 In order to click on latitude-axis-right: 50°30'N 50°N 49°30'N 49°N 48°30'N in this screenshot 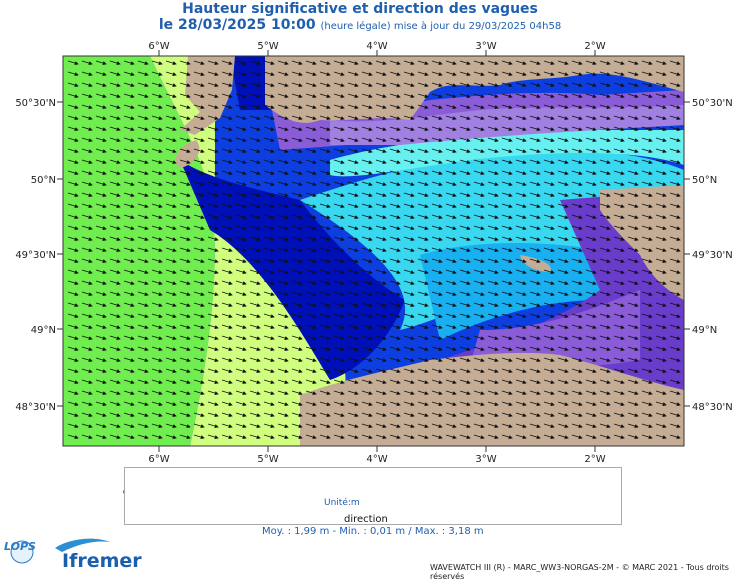, I will do `click(708, 255)`.